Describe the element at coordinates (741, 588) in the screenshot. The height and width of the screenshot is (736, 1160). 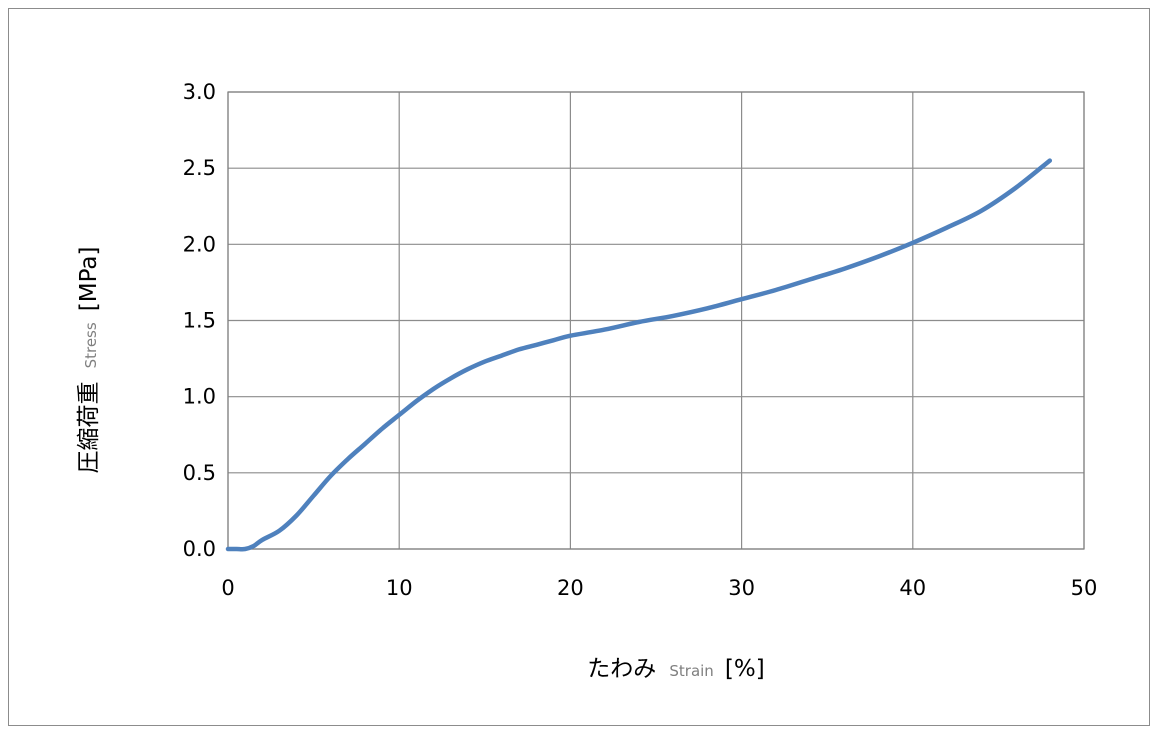
I see `x-tick-label: 30` at that location.